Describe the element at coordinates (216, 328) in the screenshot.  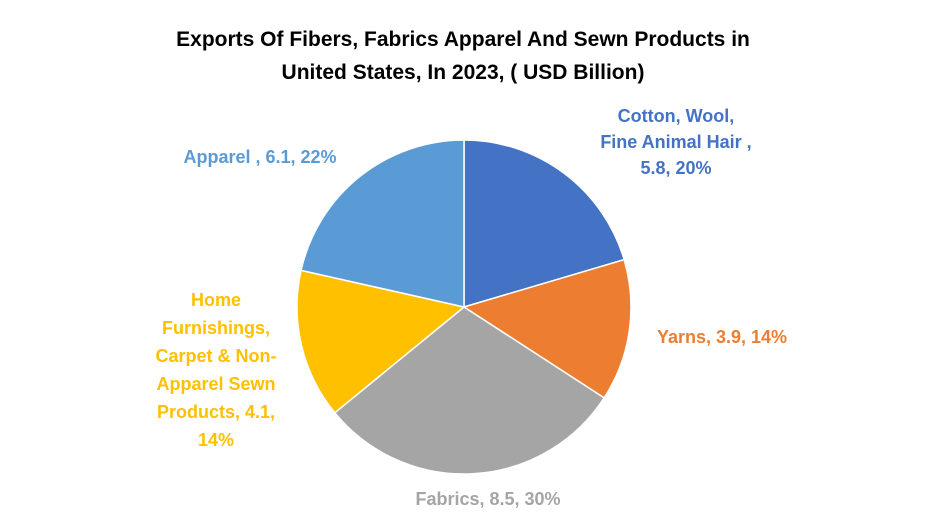
I see `data-label-line: Furnishings,` at that location.